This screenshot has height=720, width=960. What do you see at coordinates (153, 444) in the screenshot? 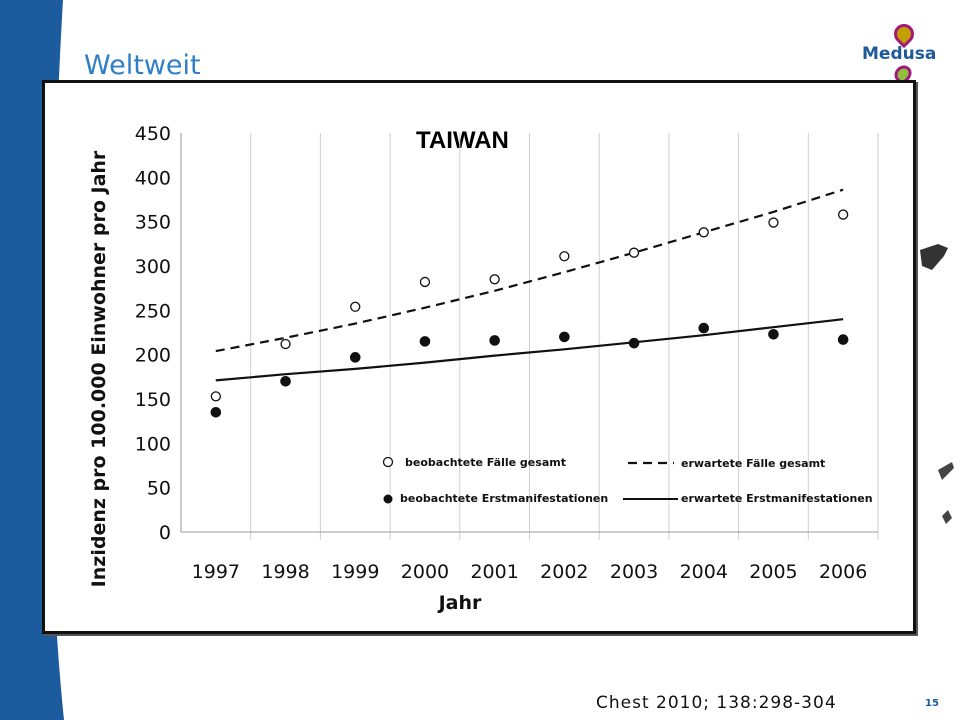
I see `y-tick-label: 100` at bounding box center [153, 444].